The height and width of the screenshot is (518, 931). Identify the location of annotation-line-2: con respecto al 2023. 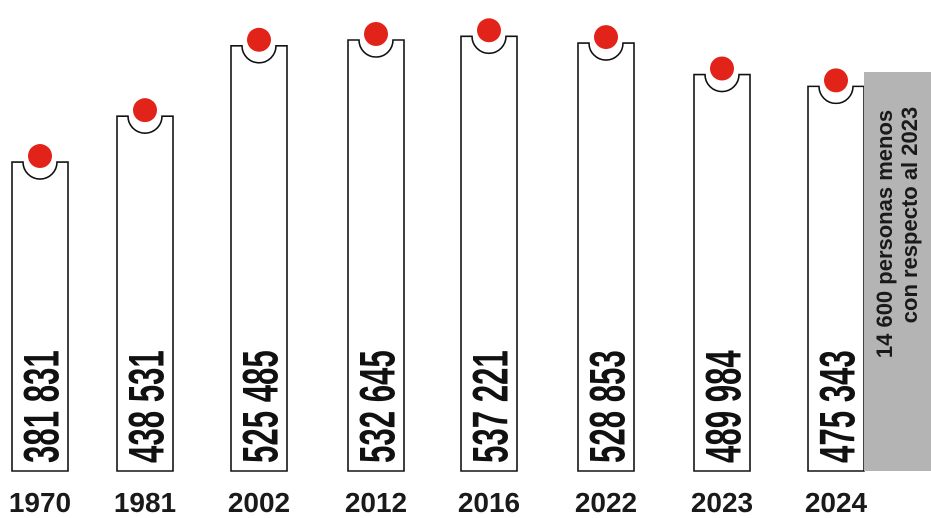
(909, 215).